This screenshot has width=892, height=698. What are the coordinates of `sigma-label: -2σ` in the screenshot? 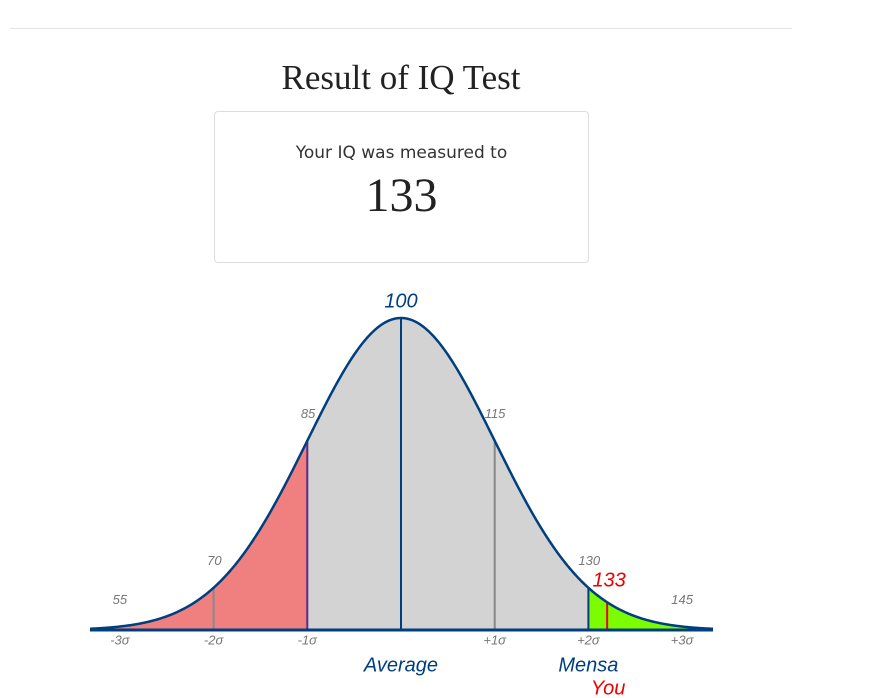 It's located at (214, 639).